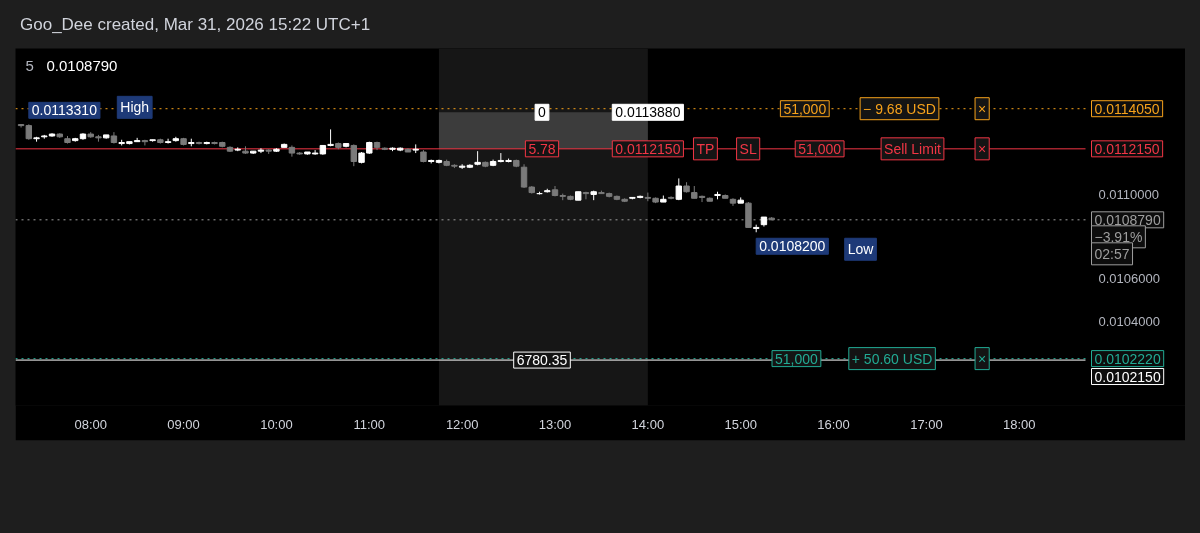  Describe the element at coordinates (892, 358) in the screenshot. I see `annotation: + 50.60 USD` at that location.